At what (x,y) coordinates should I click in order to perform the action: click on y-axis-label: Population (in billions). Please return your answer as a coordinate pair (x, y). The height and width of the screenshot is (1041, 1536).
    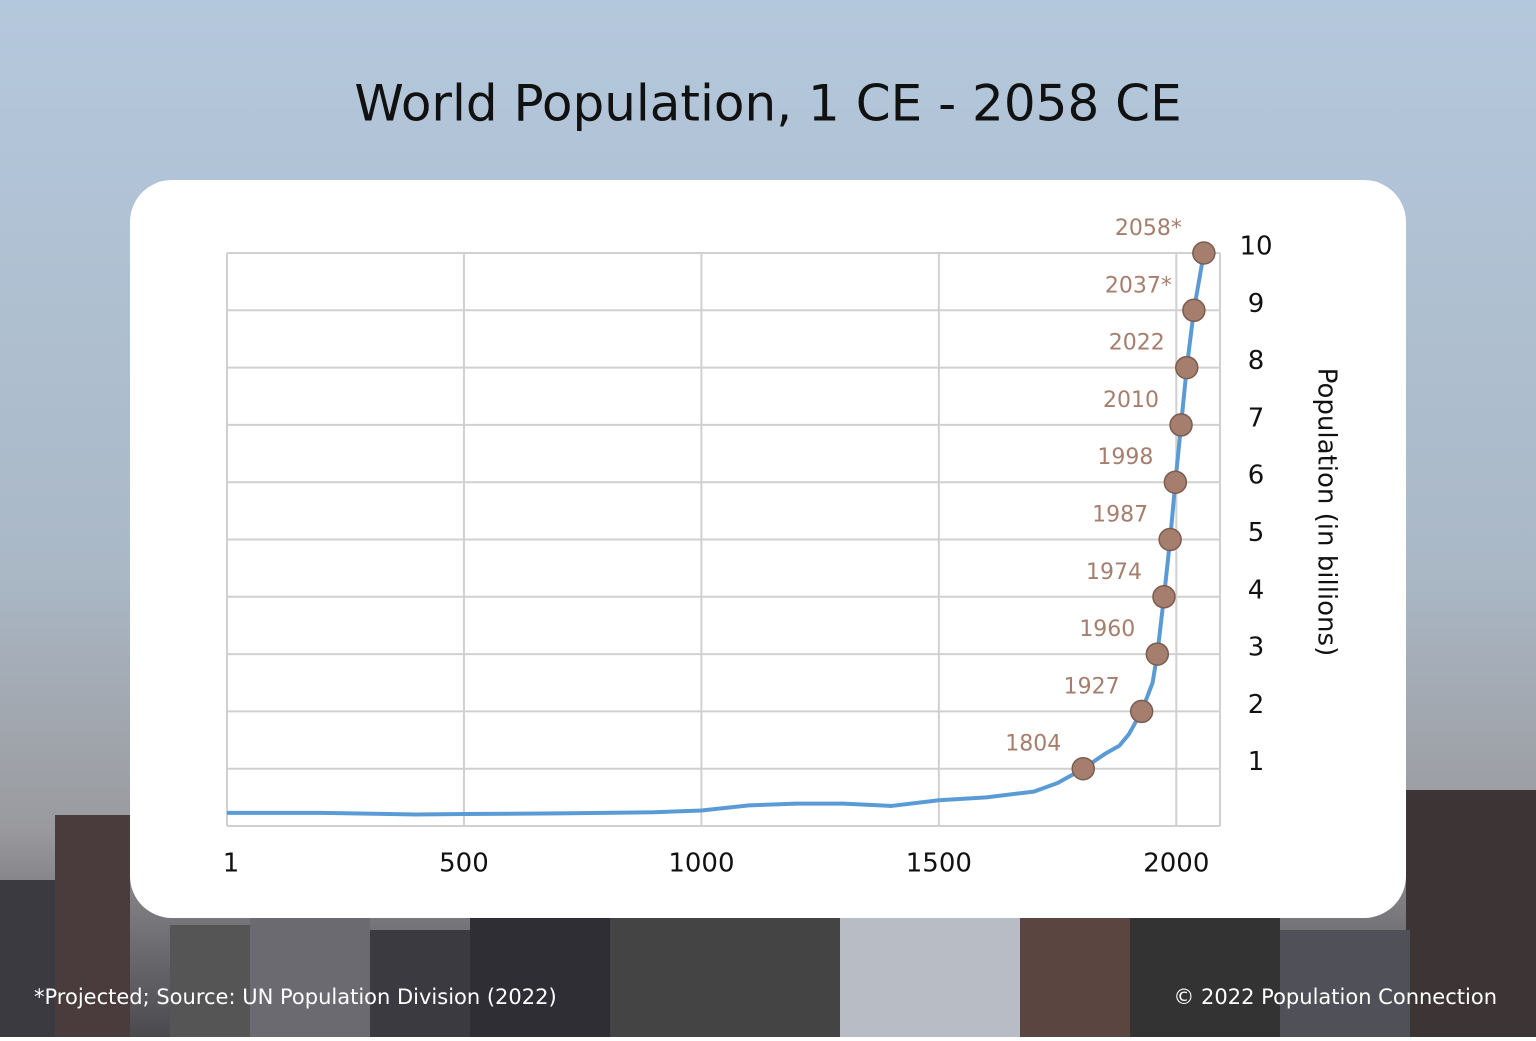
    Looking at the image, I should click on (1327, 512).